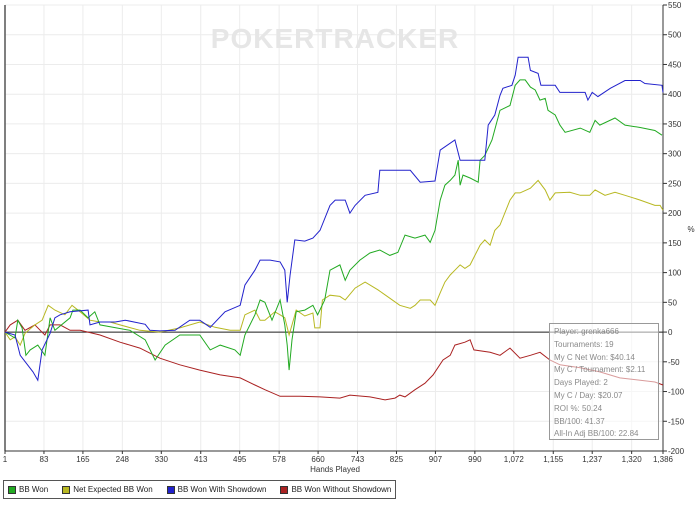 The image size is (700, 505). I want to click on legend-item-bb-won: BB Won, so click(28, 489).